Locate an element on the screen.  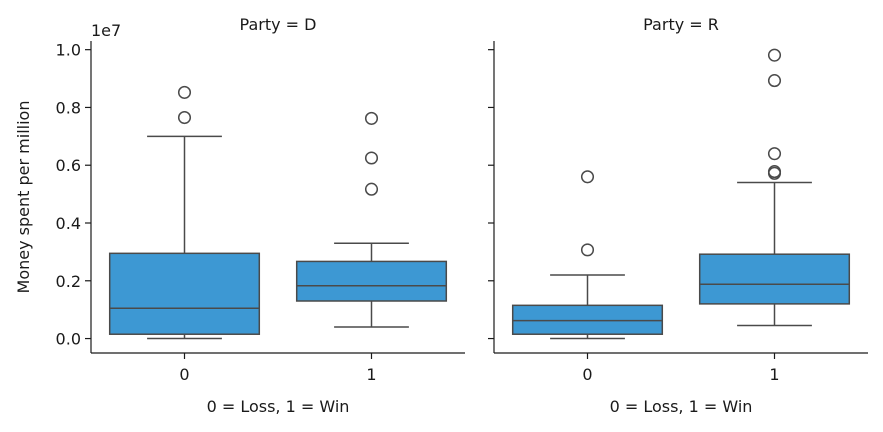
panel-title-1: Party = R is located at coordinates (681, 24).